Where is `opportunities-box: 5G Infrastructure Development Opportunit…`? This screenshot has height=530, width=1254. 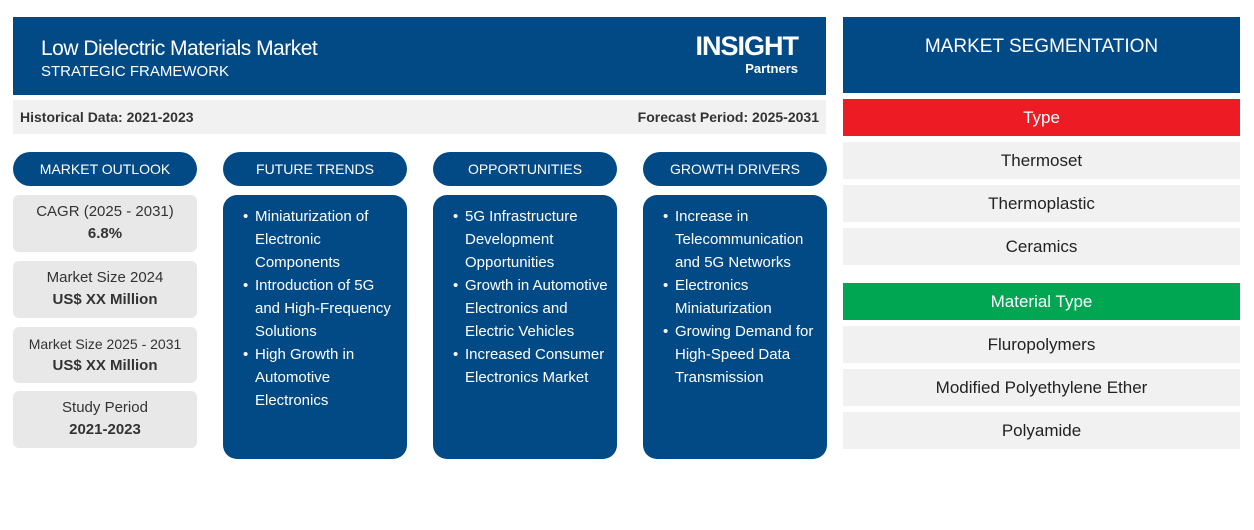
opportunities-box: 5G Infrastructure Development Opportunit… is located at coordinates (525, 327).